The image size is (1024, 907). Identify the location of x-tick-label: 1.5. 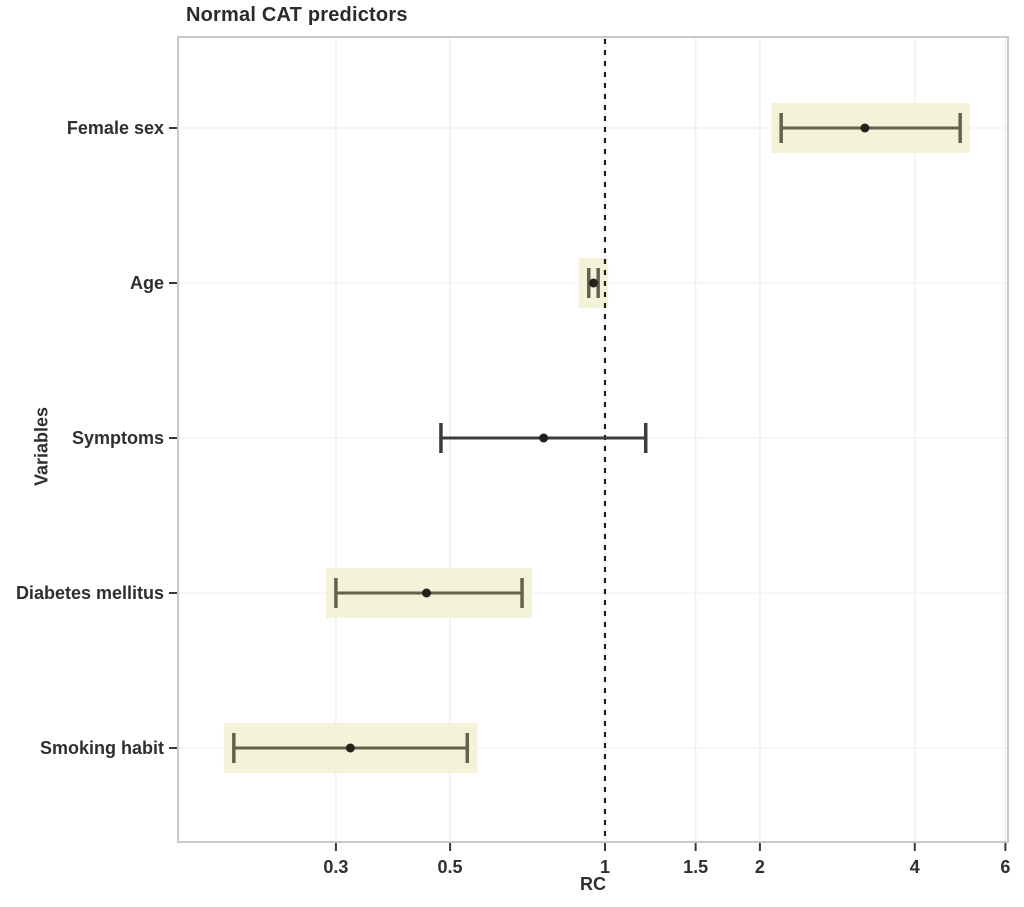
(695, 867).